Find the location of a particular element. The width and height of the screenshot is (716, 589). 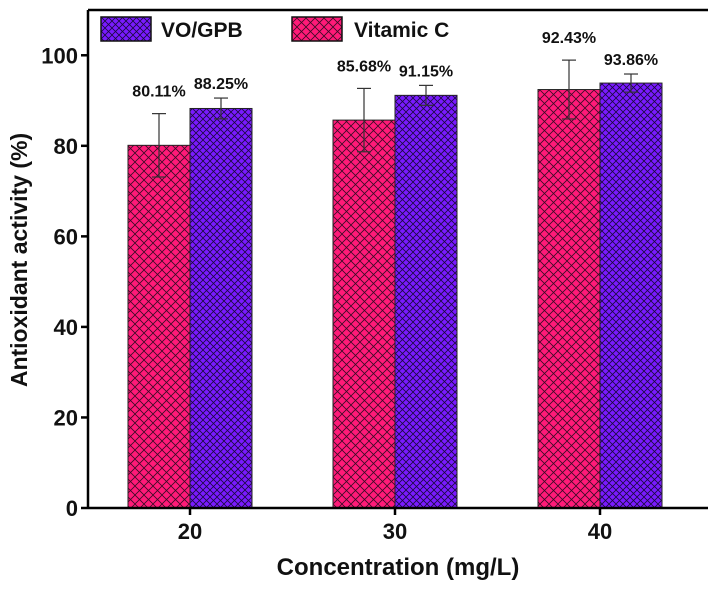

legend-swatch-vitamic-c is located at coordinates (317, 29).